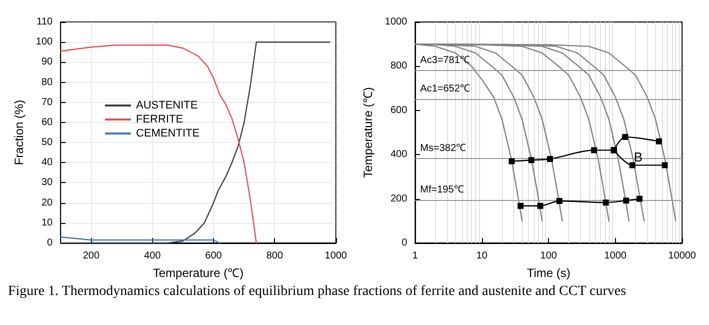 This screenshot has width=709, height=325. I want to click on x-tick-label: 800, so click(275, 256).